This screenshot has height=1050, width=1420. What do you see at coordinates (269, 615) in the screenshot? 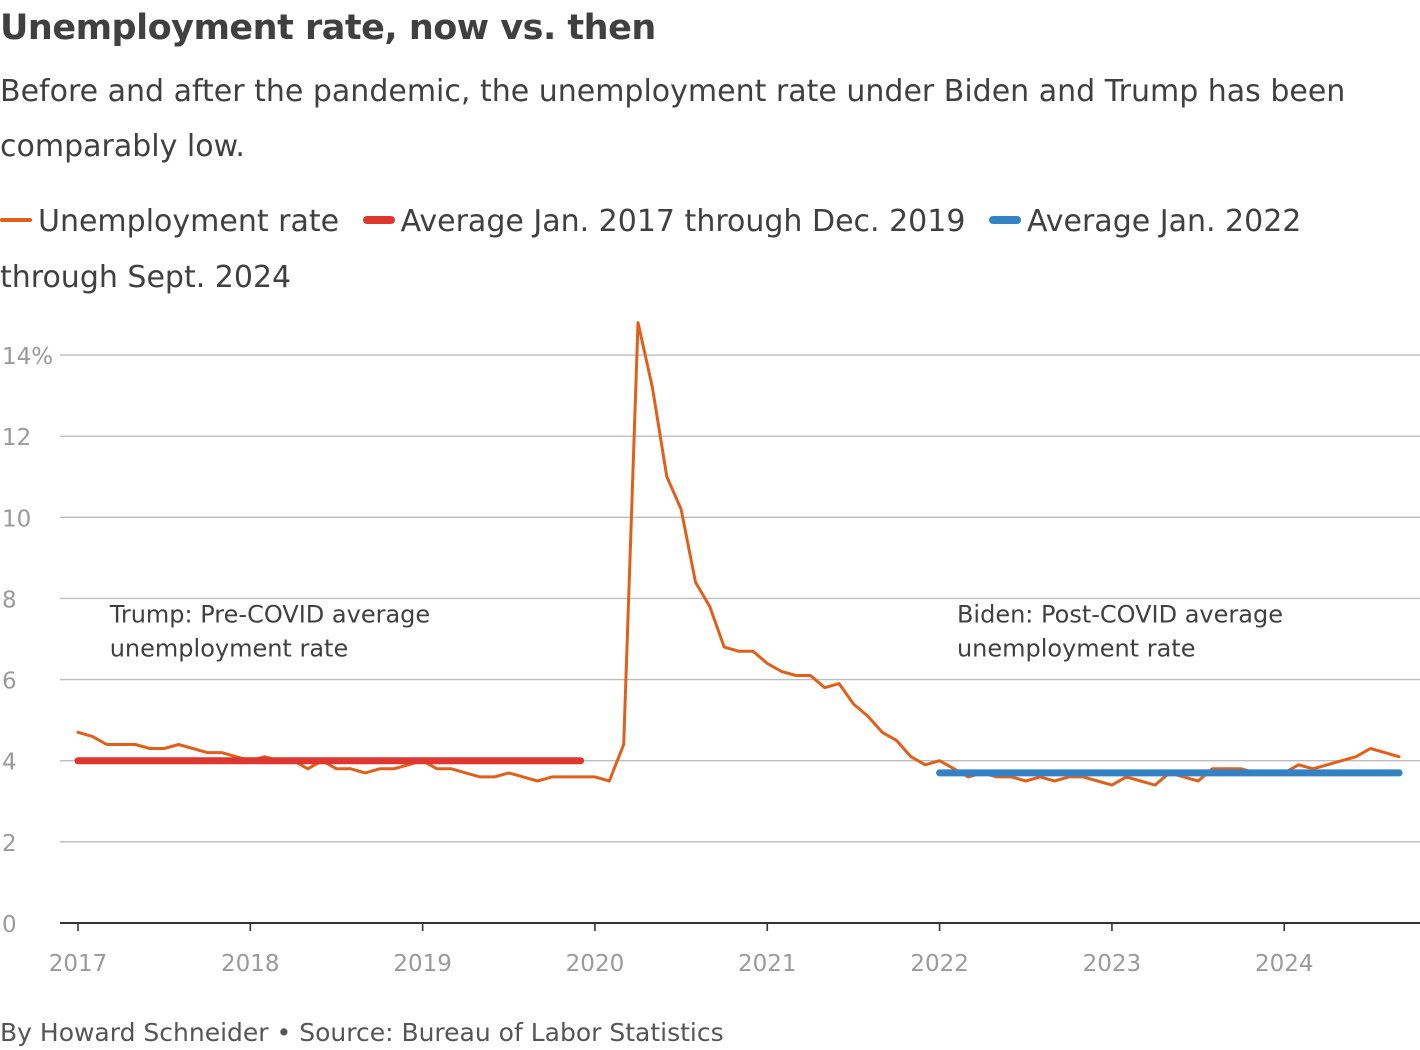
I see `annotation-line: Trump: Pre-COVID average` at bounding box center [269, 615].